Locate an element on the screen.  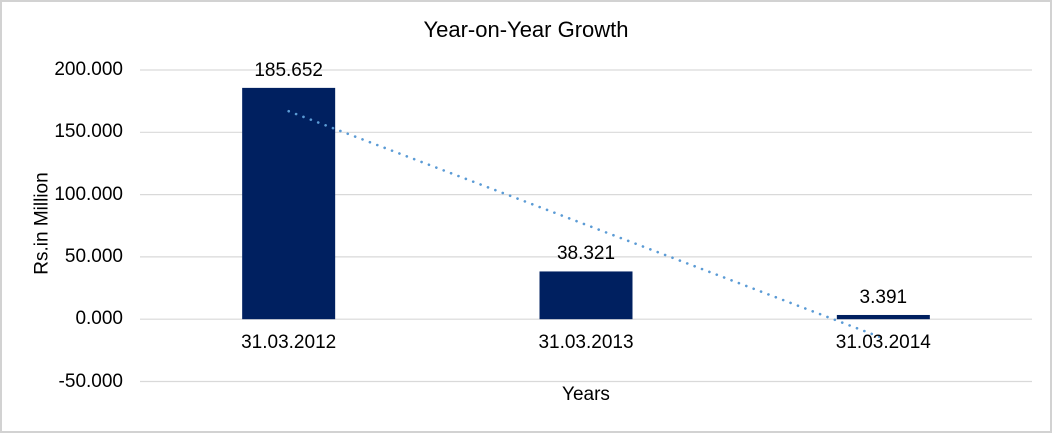
y-tick-label: 50.000 is located at coordinates (93, 256).